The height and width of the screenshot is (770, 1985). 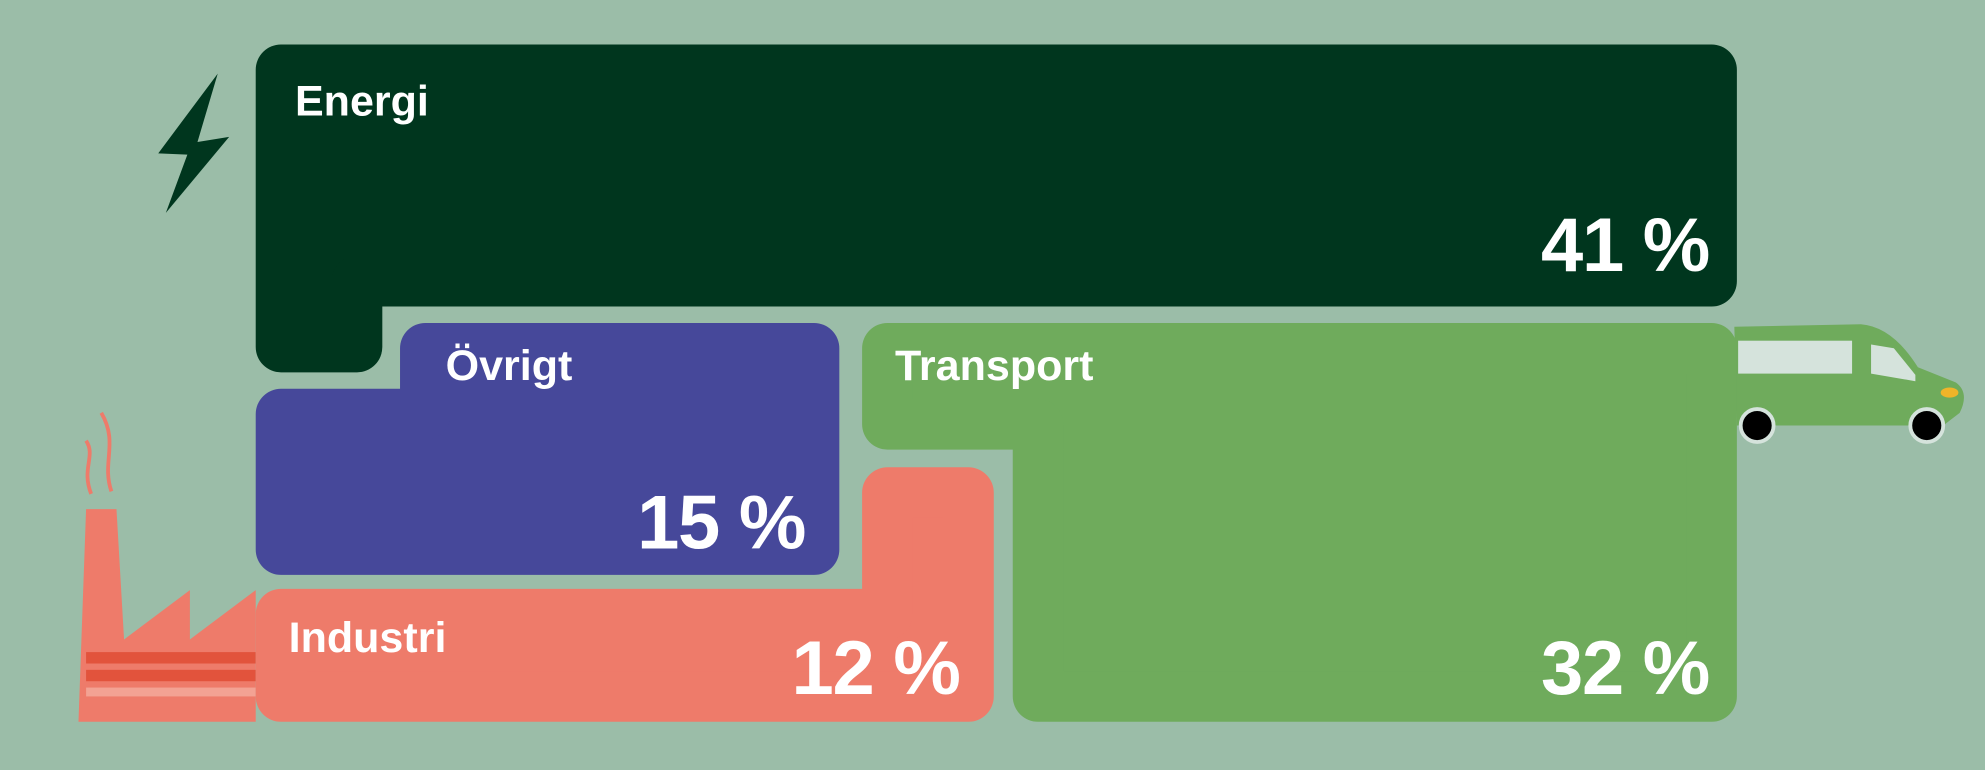 What do you see at coordinates (194, 143) in the screenshot?
I see `lightning-icon` at bounding box center [194, 143].